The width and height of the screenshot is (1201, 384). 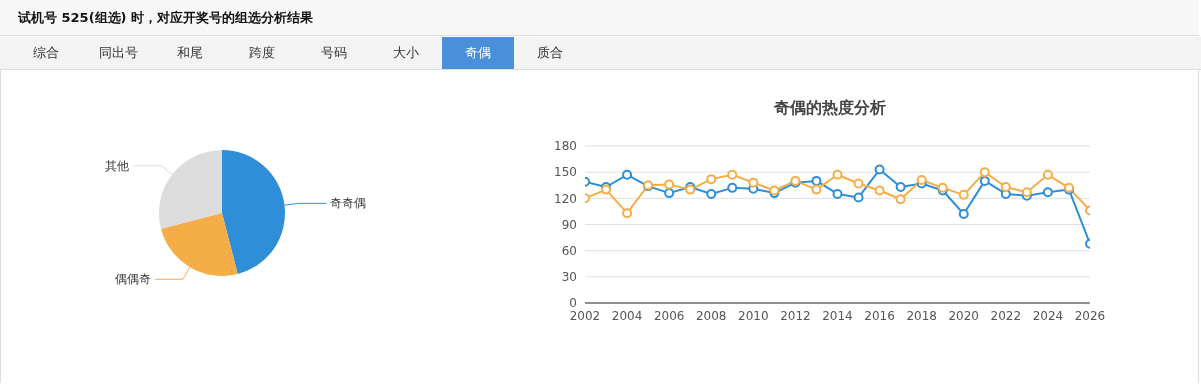 What do you see at coordinates (879, 315) in the screenshot?
I see `x-tick-label: 2016` at bounding box center [879, 315].